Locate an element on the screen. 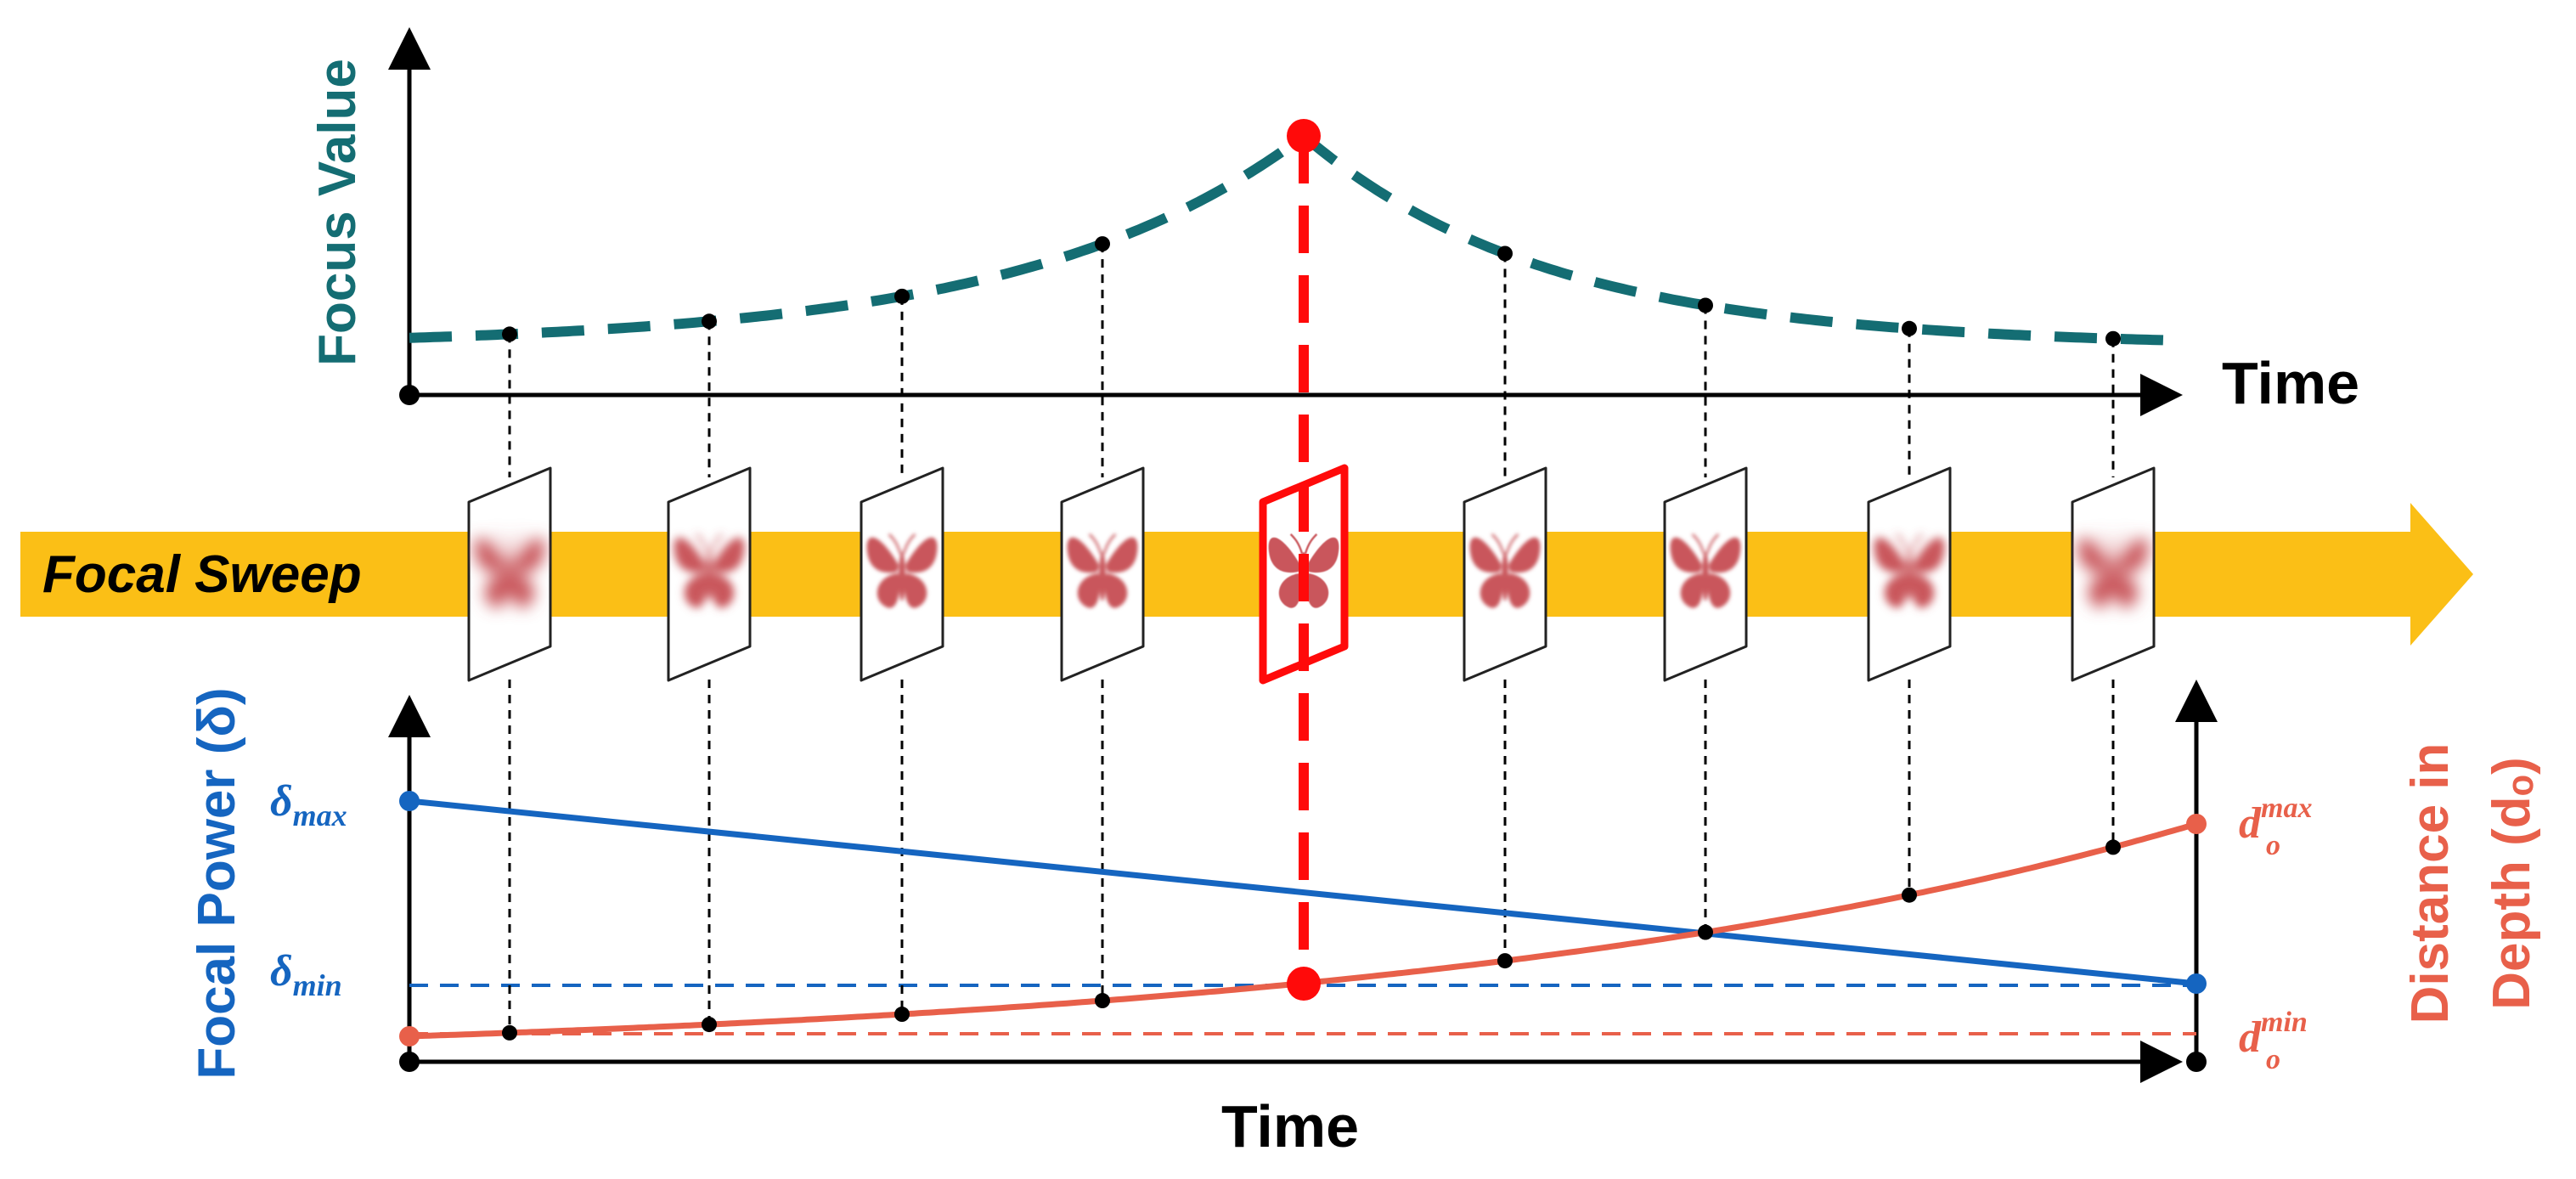 The height and width of the screenshot is (1179, 2576). depth-axis-label: Distance in Depth (dₒ) is located at coordinates (2471, 883).